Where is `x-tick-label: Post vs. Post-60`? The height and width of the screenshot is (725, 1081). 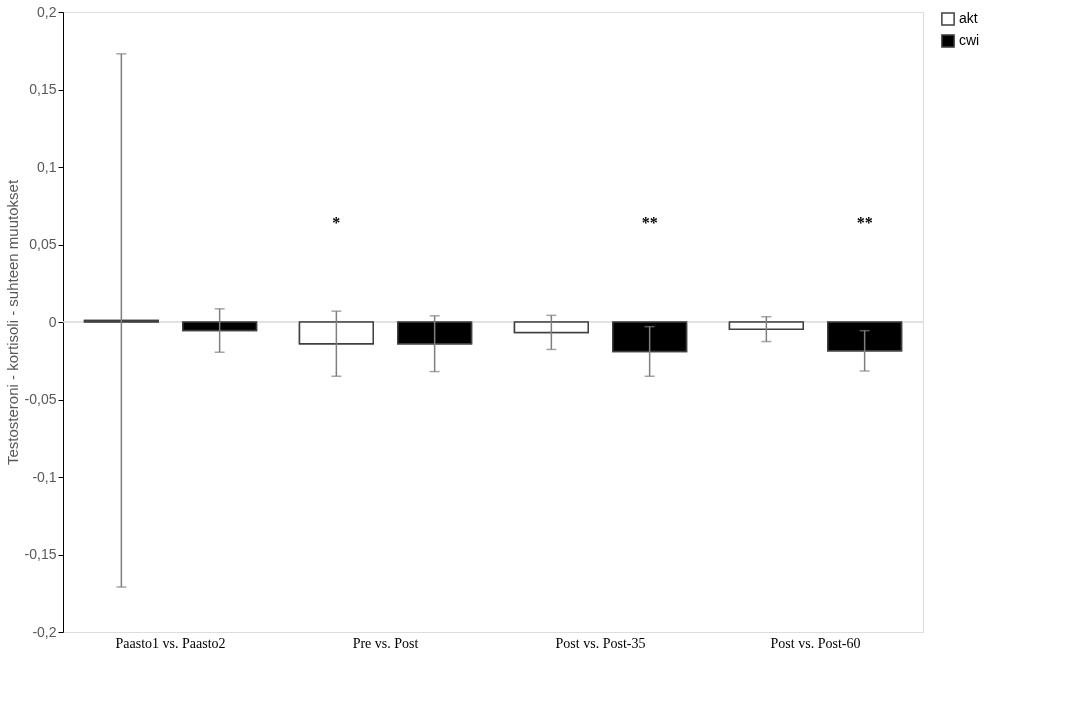 x-tick-label: Post vs. Post-60 is located at coordinates (815, 643).